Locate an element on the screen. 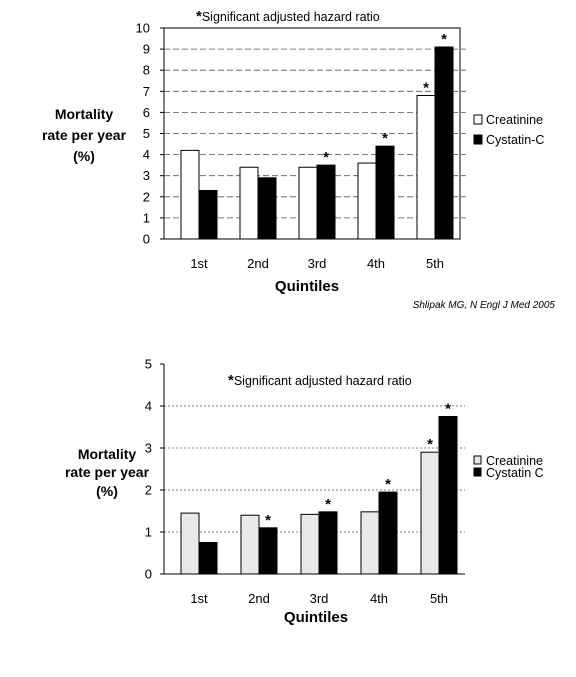 The image size is (576, 677). annotation-top: *Significant adjusted hazard ratio is located at coordinates (288, 16).